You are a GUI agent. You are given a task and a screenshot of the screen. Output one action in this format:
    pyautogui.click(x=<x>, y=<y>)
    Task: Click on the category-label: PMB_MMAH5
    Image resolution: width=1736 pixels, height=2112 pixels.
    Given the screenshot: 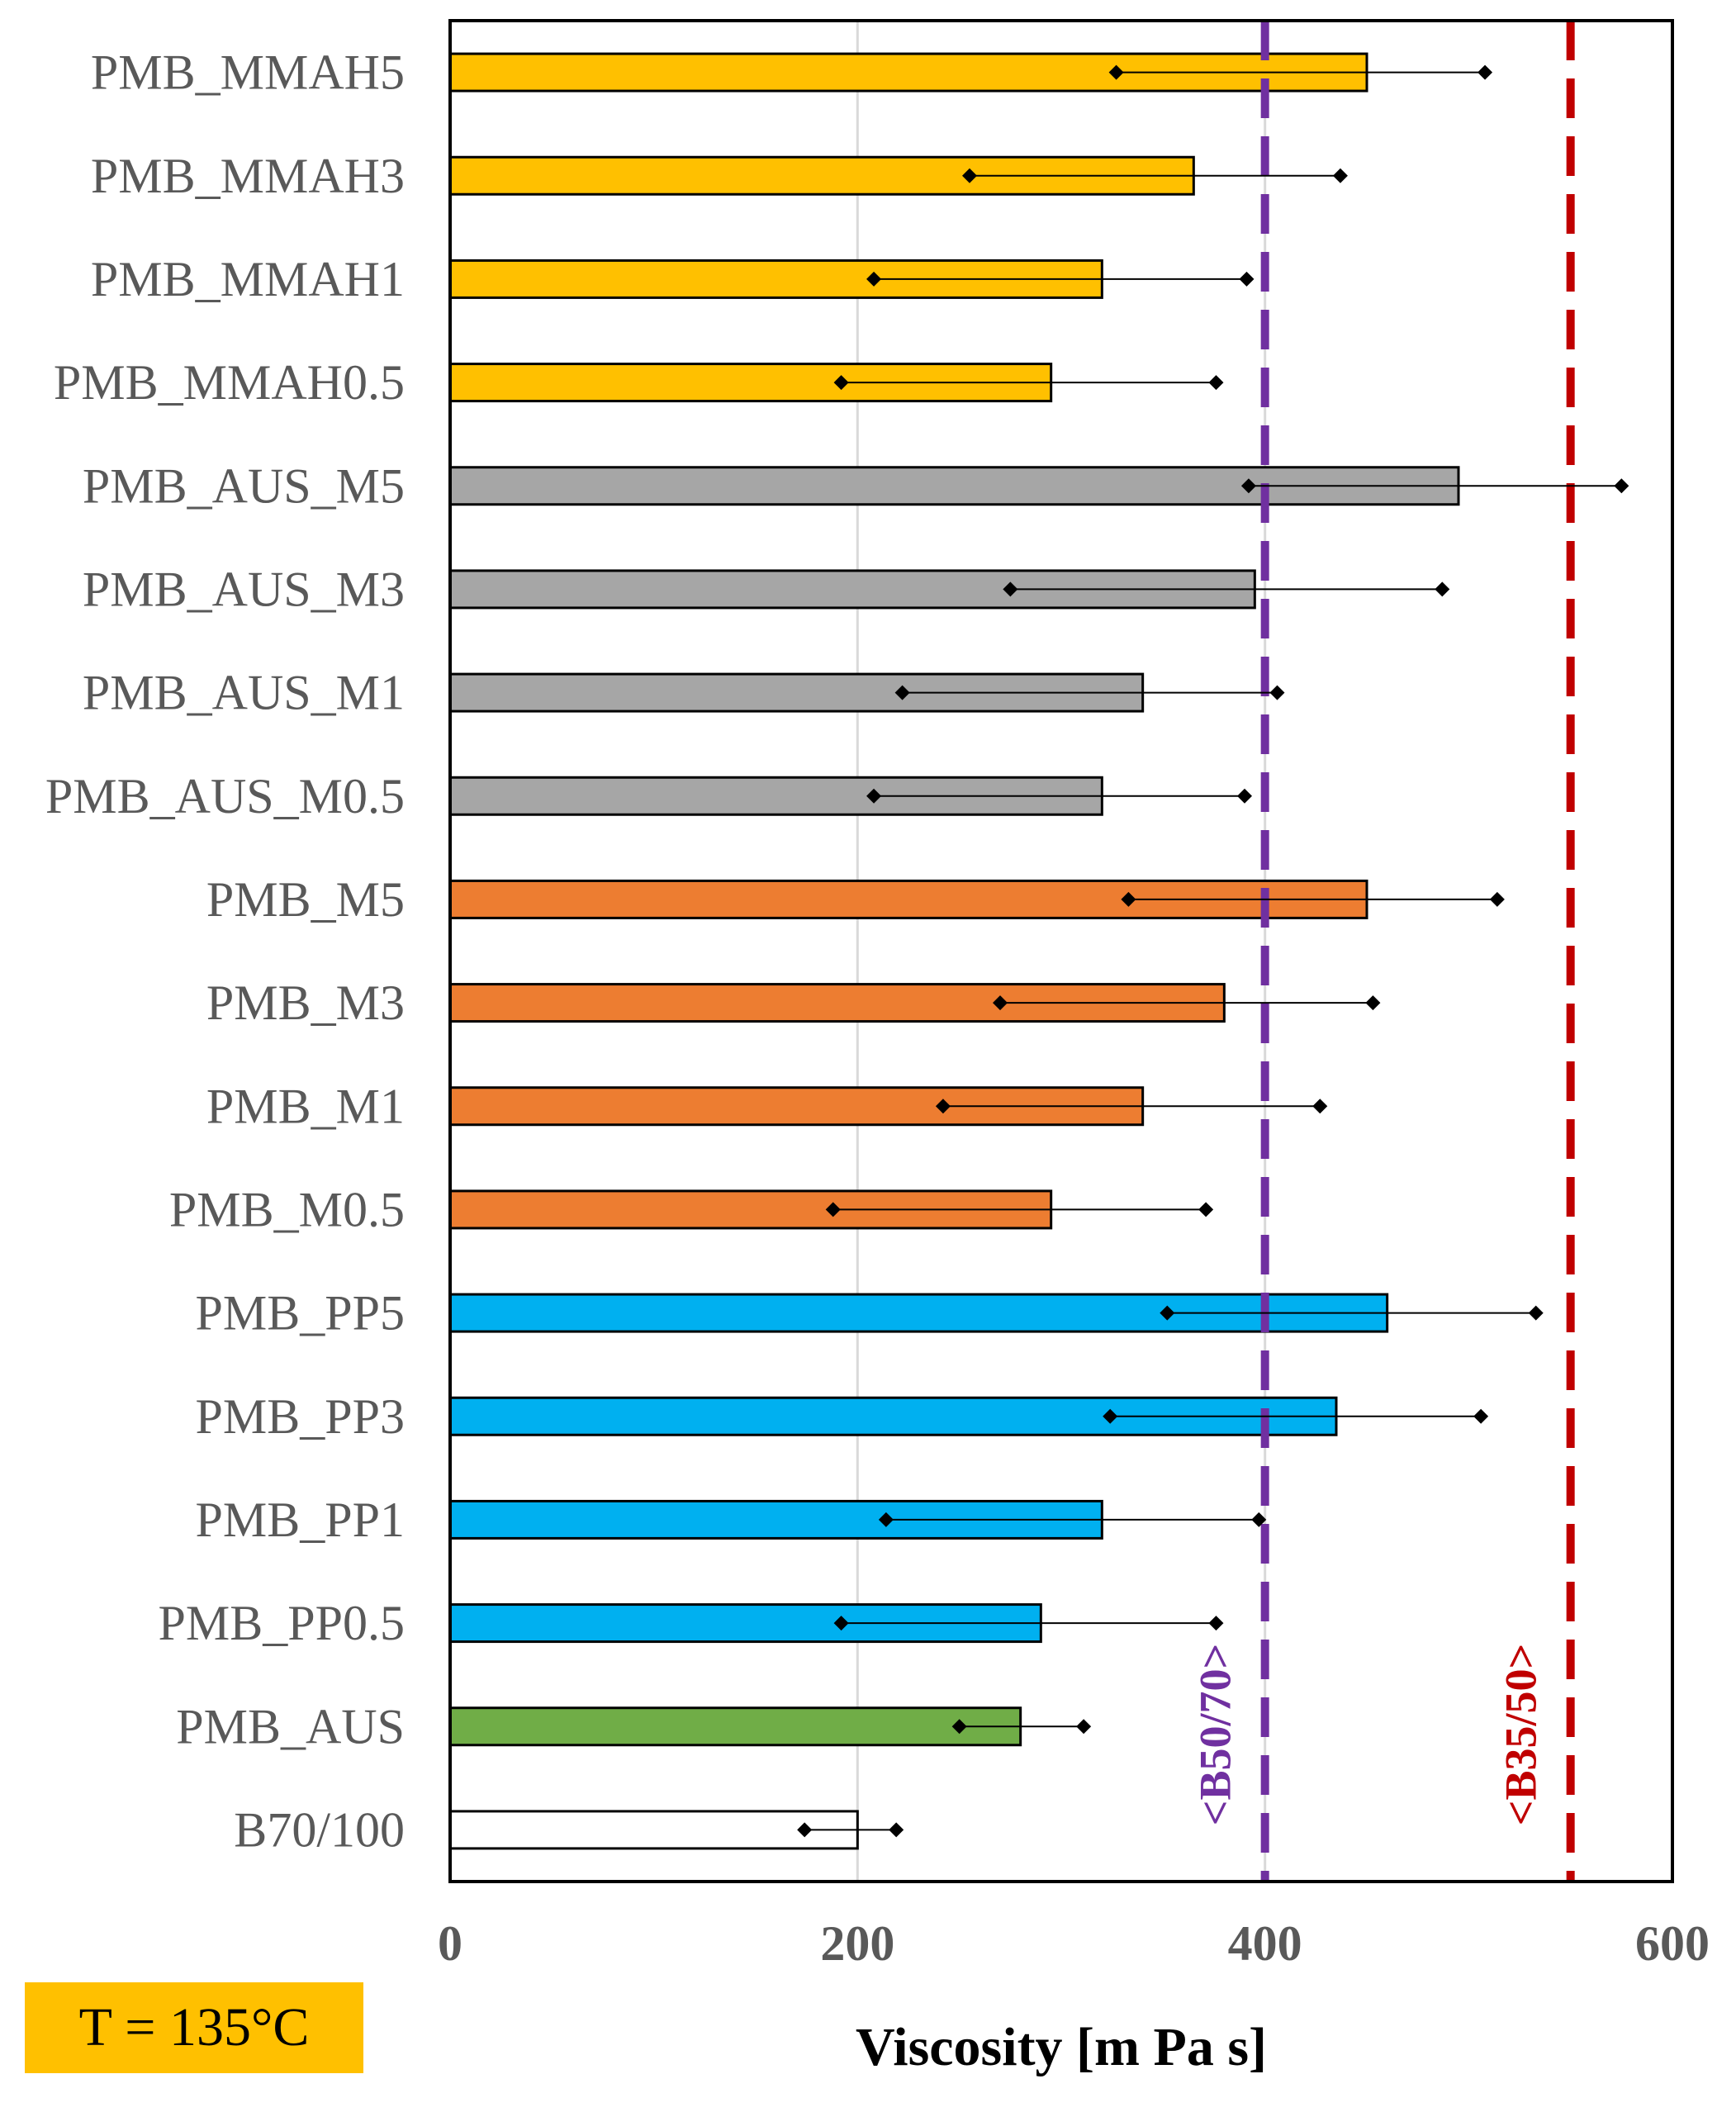 What is the action you would take?
    pyautogui.click(x=248, y=72)
    